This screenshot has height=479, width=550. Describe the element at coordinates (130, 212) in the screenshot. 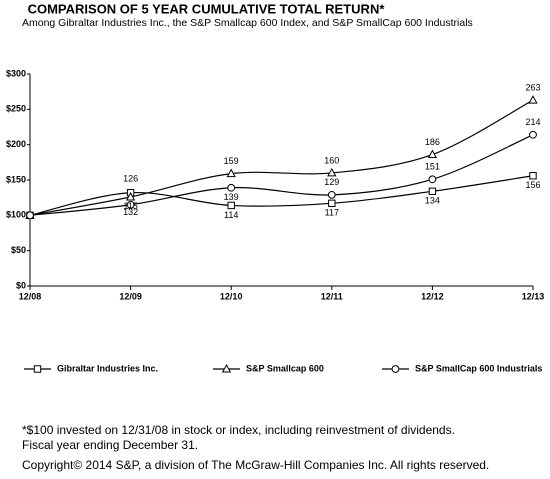

I see `data-label: 132` at that location.